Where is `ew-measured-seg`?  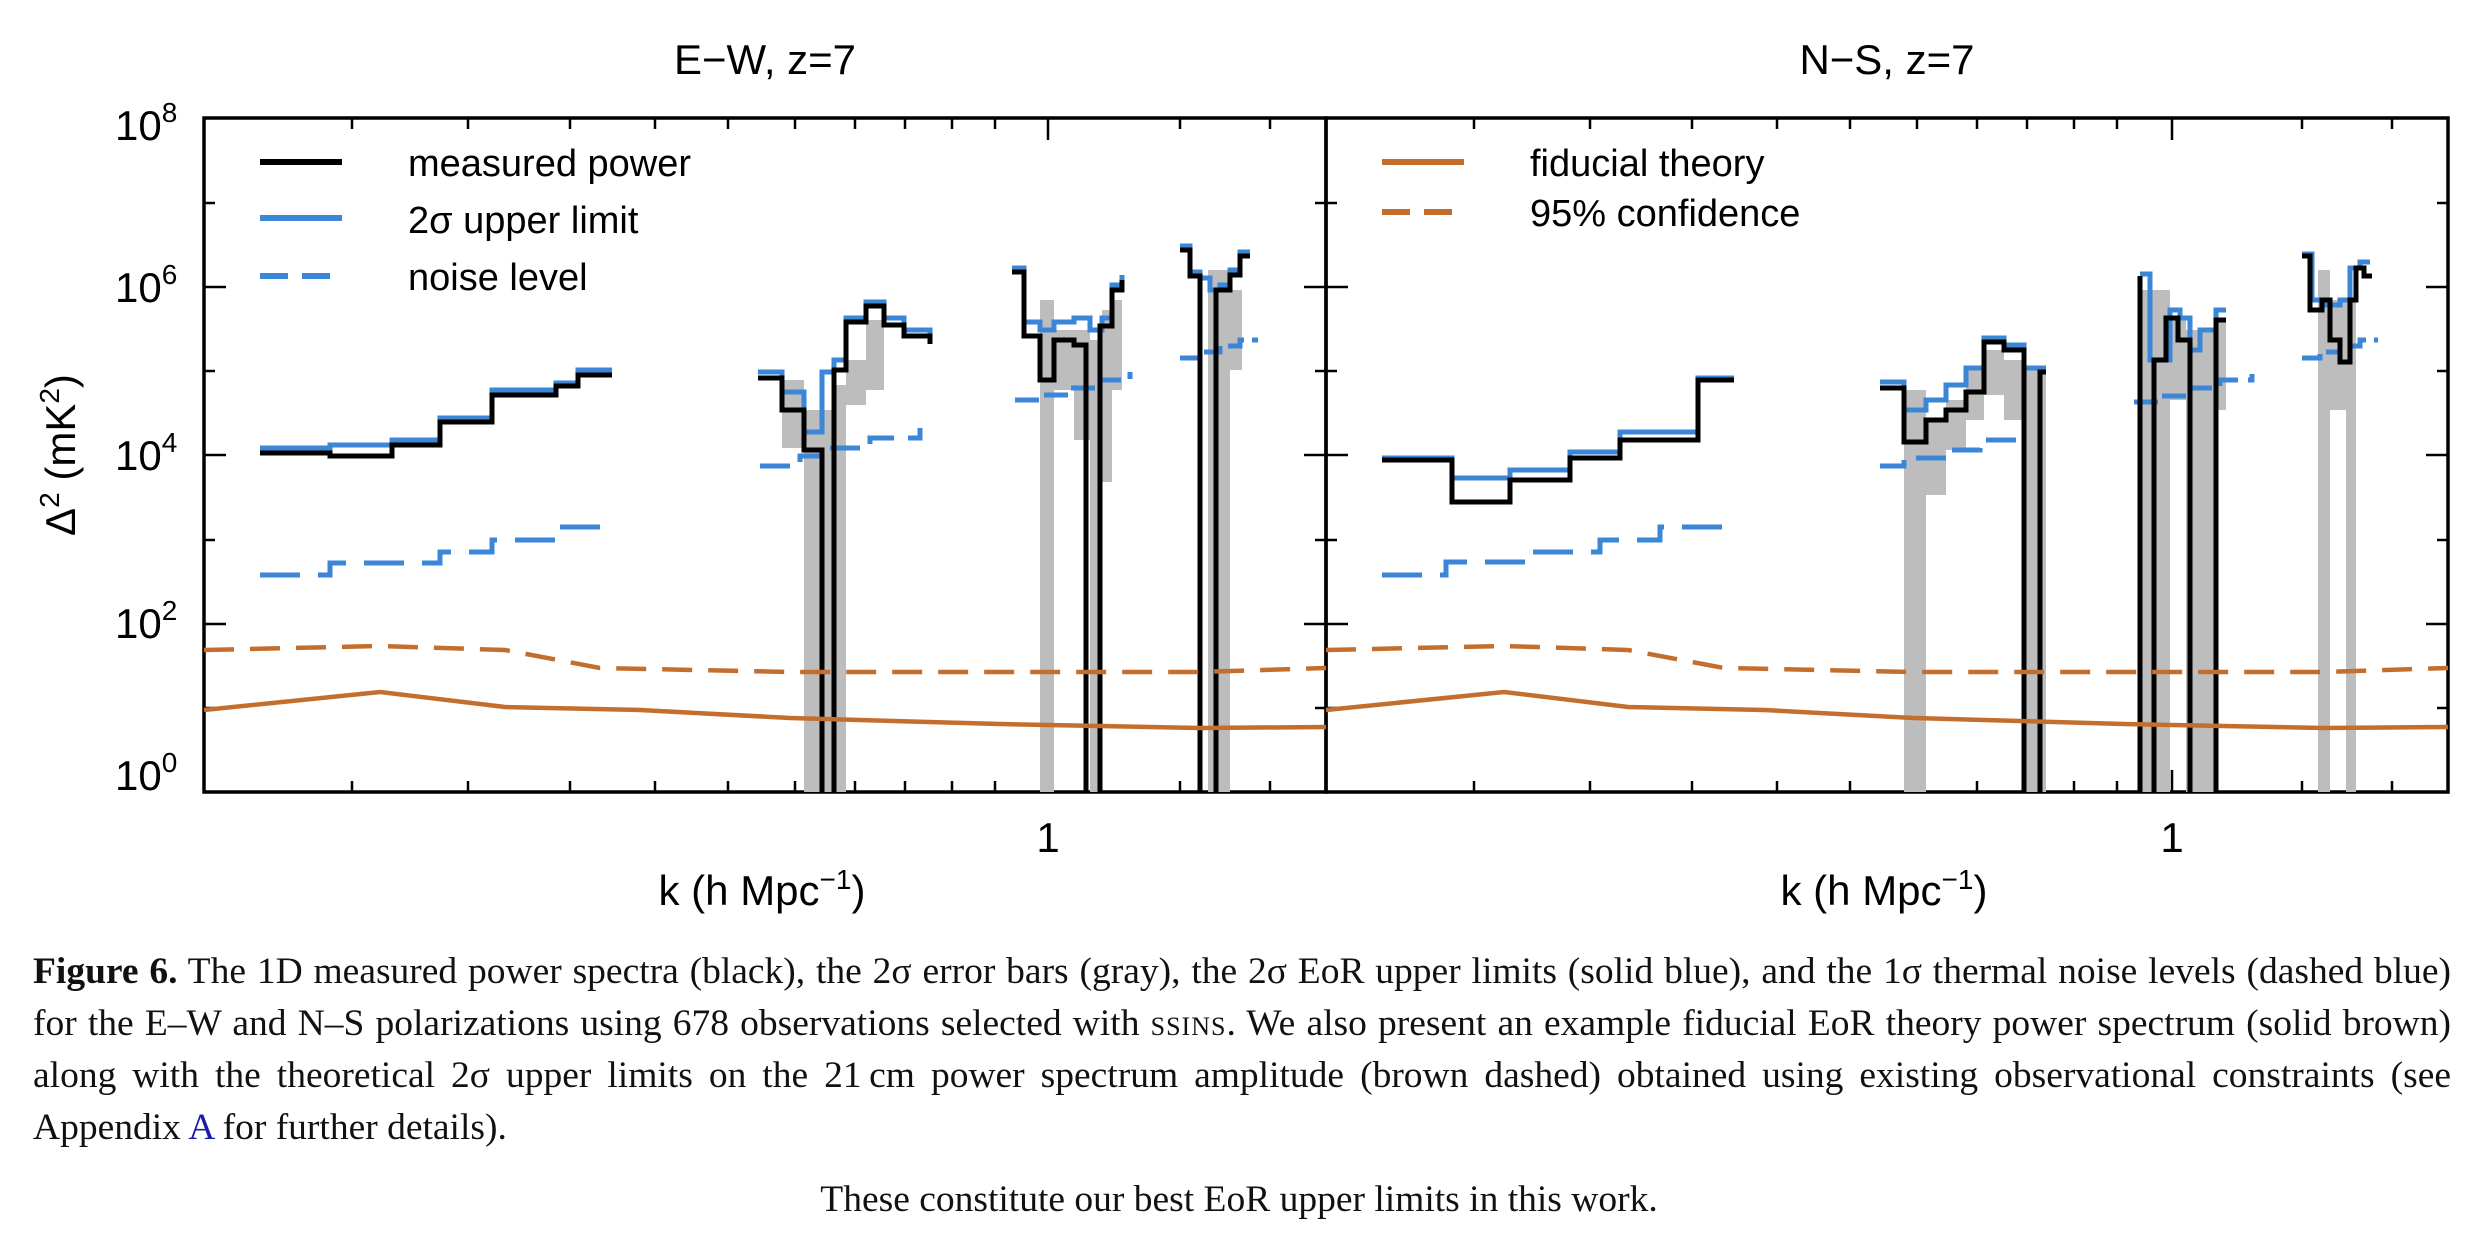
ew-measured-seg is located at coordinates (436, 415).